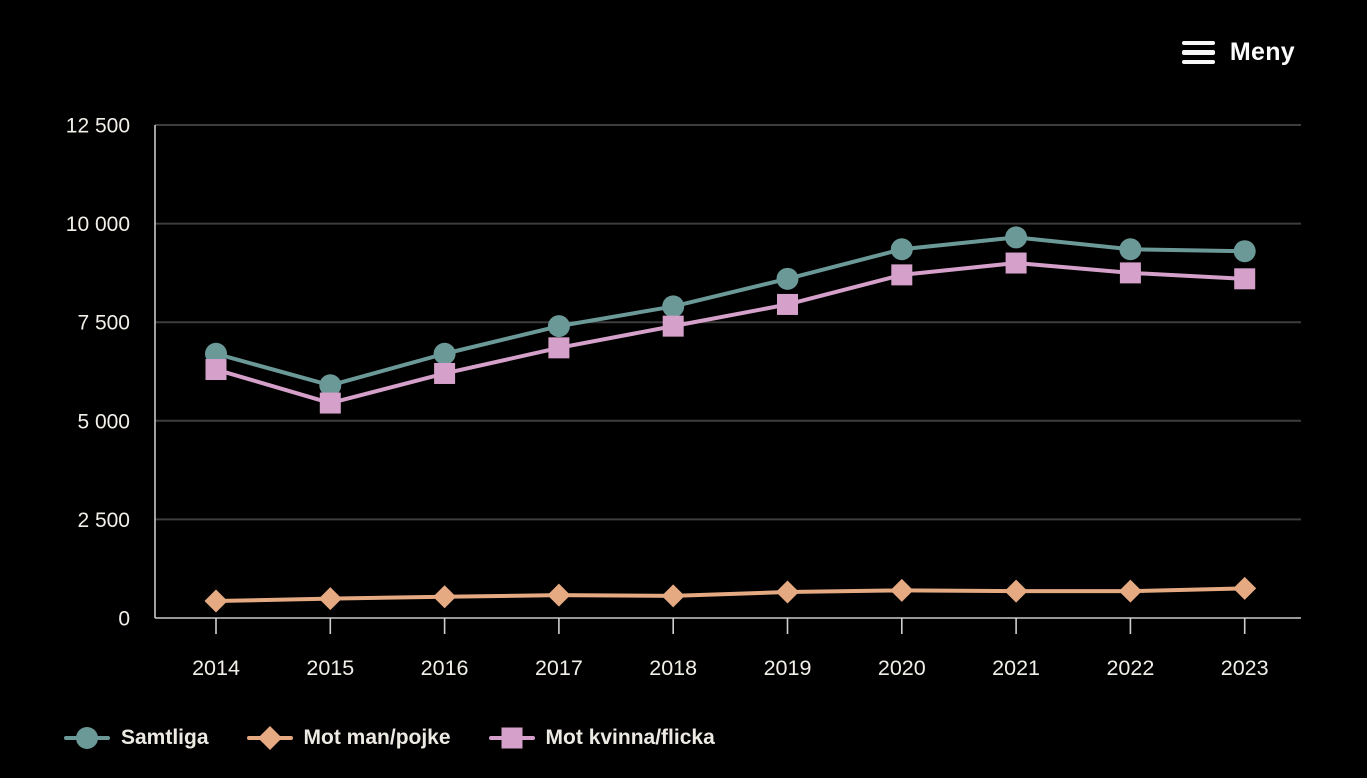  What do you see at coordinates (269, 738) in the screenshot?
I see `diamond-marker-icon` at bounding box center [269, 738].